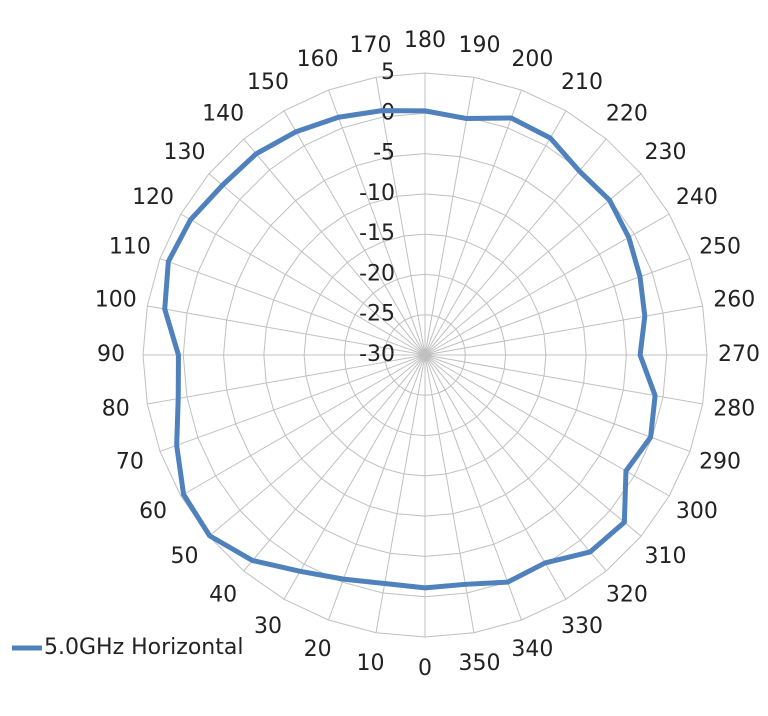  What do you see at coordinates (697, 197) in the screenshot?
I see `angle-label: 240` at bounding box center [697, 197].